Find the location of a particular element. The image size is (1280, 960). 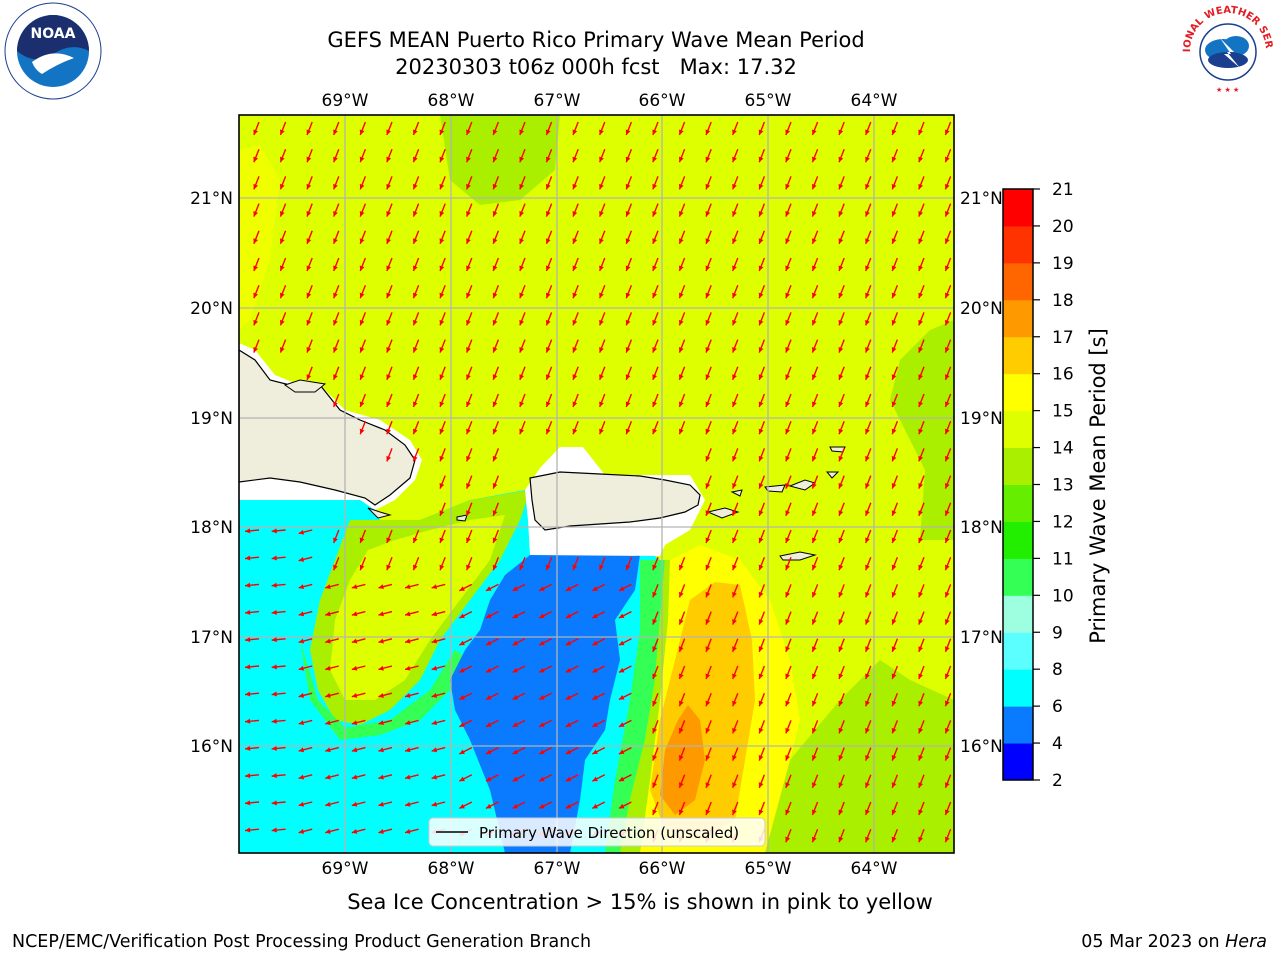

colorbar is located at coordinates (1018, 485).